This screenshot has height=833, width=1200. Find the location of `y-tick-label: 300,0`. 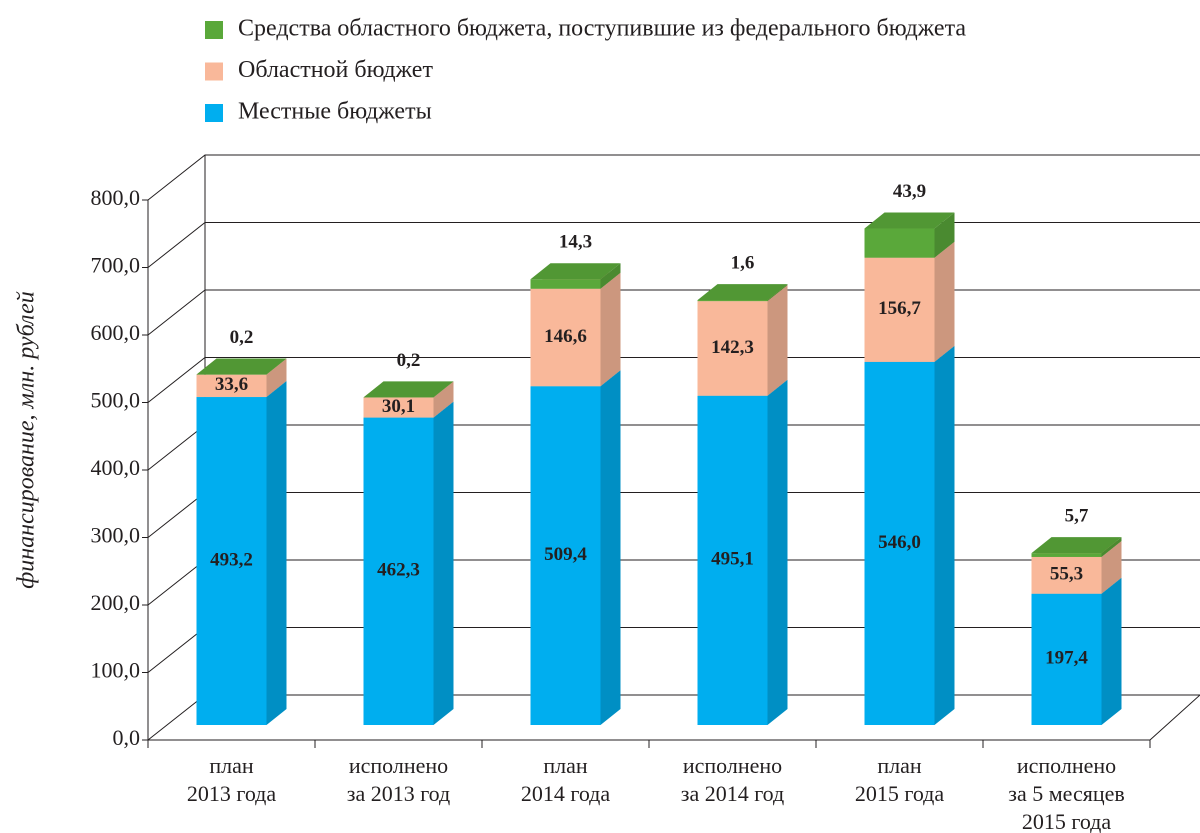

y-tick-label: 300,0 is located at coordinates (116, 535).